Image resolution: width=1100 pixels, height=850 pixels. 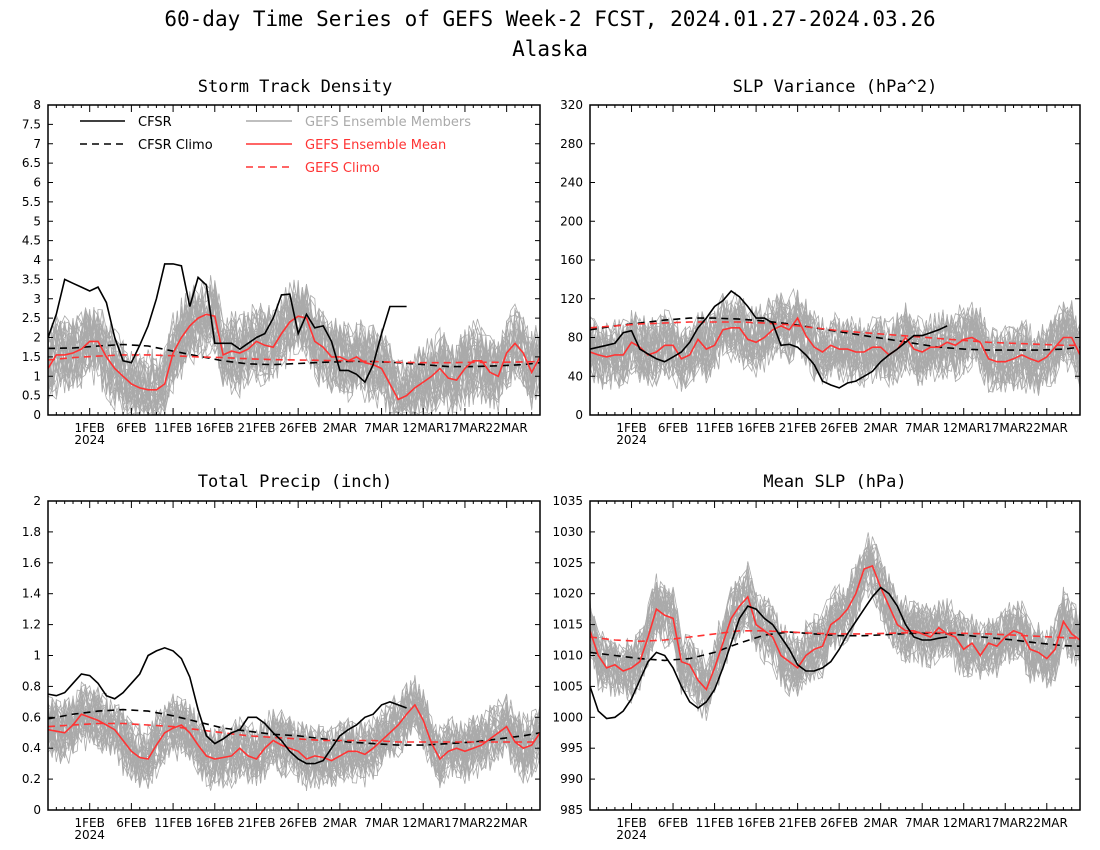 What do you see at coordinates (571, 260) in the screenshot?
I see `y-tick-label: 160` at bounding box center [571, 260].